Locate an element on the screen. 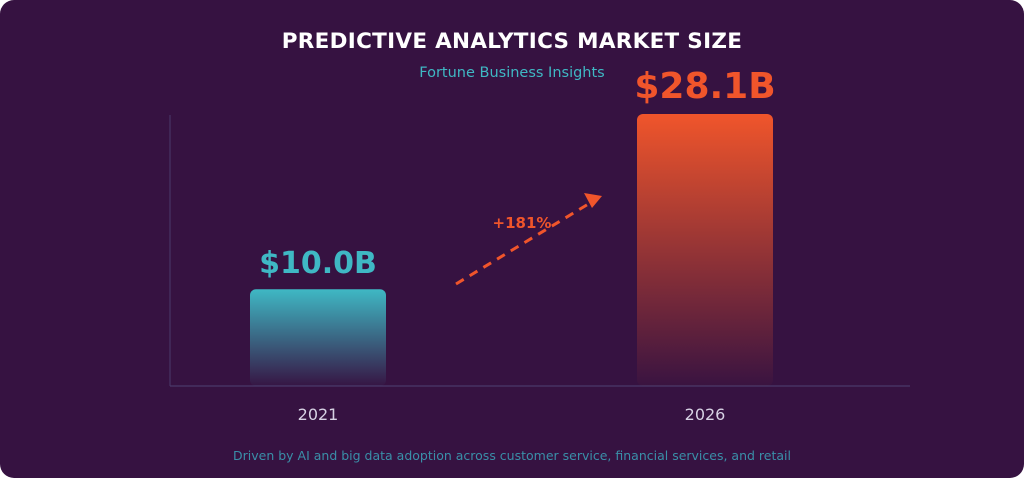  bar-value-label-2026: $28.1B is located at coordinates (704, 86).